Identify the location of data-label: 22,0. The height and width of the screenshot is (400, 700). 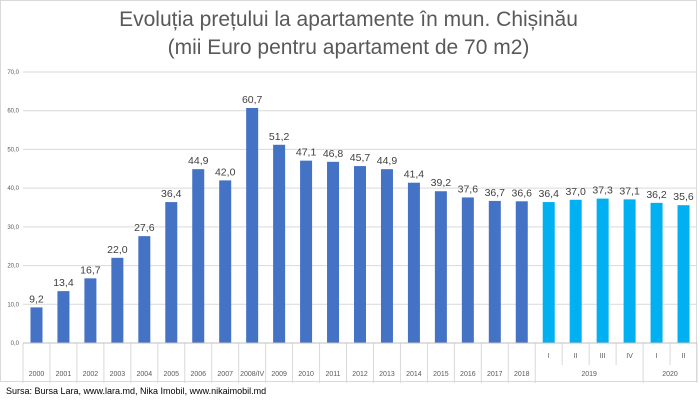
(117, 250).